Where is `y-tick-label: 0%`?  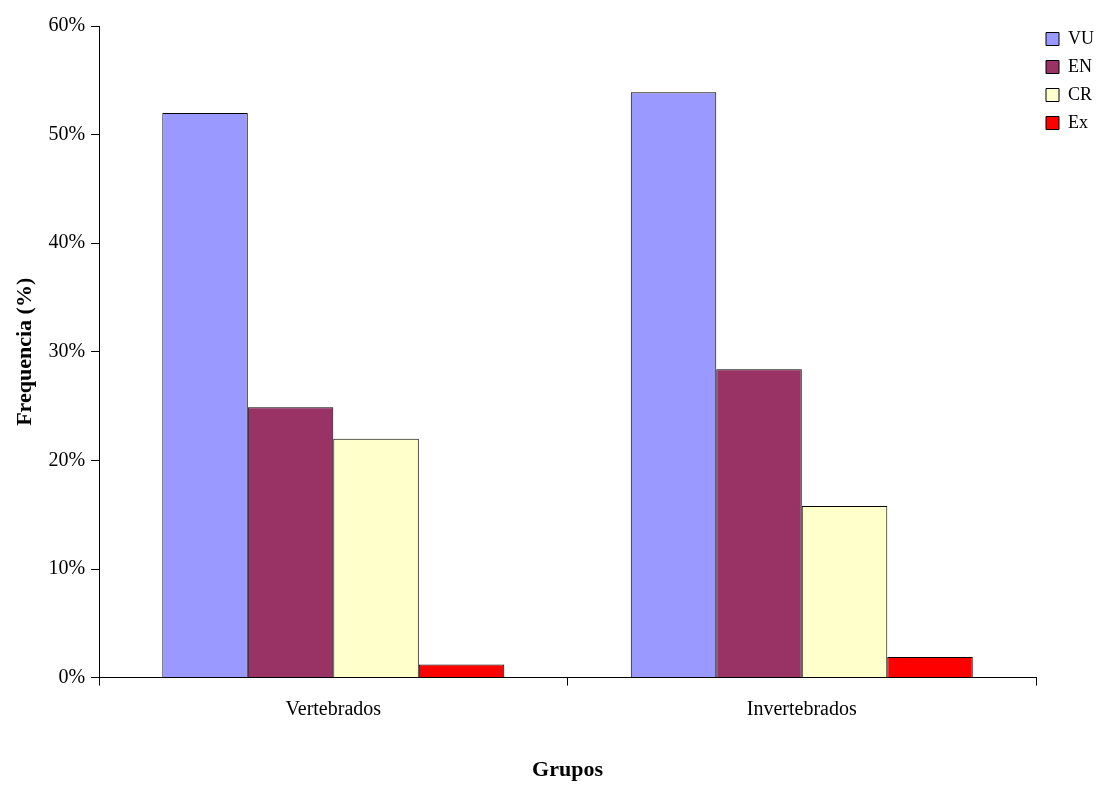
y-tick-label: 0% is located at coordinates (72, 675).